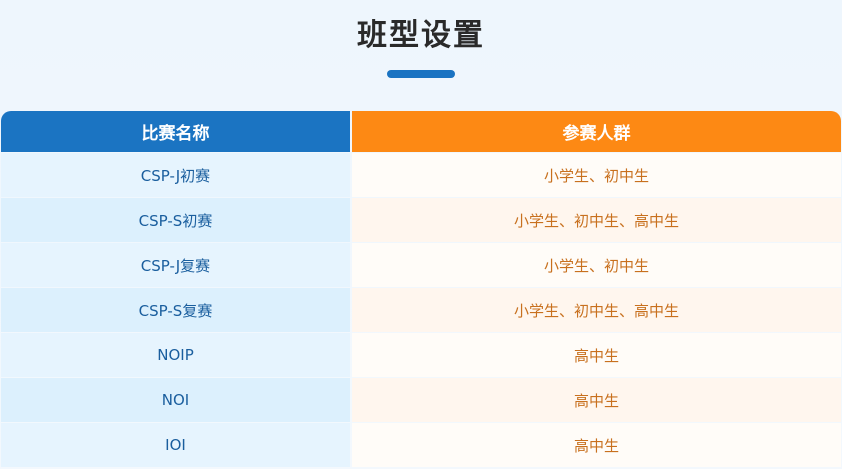 Image resolution: width=842 pixels, height=469 pixels. I want to click on table-row: IOI 高中生, so click(421, 445).